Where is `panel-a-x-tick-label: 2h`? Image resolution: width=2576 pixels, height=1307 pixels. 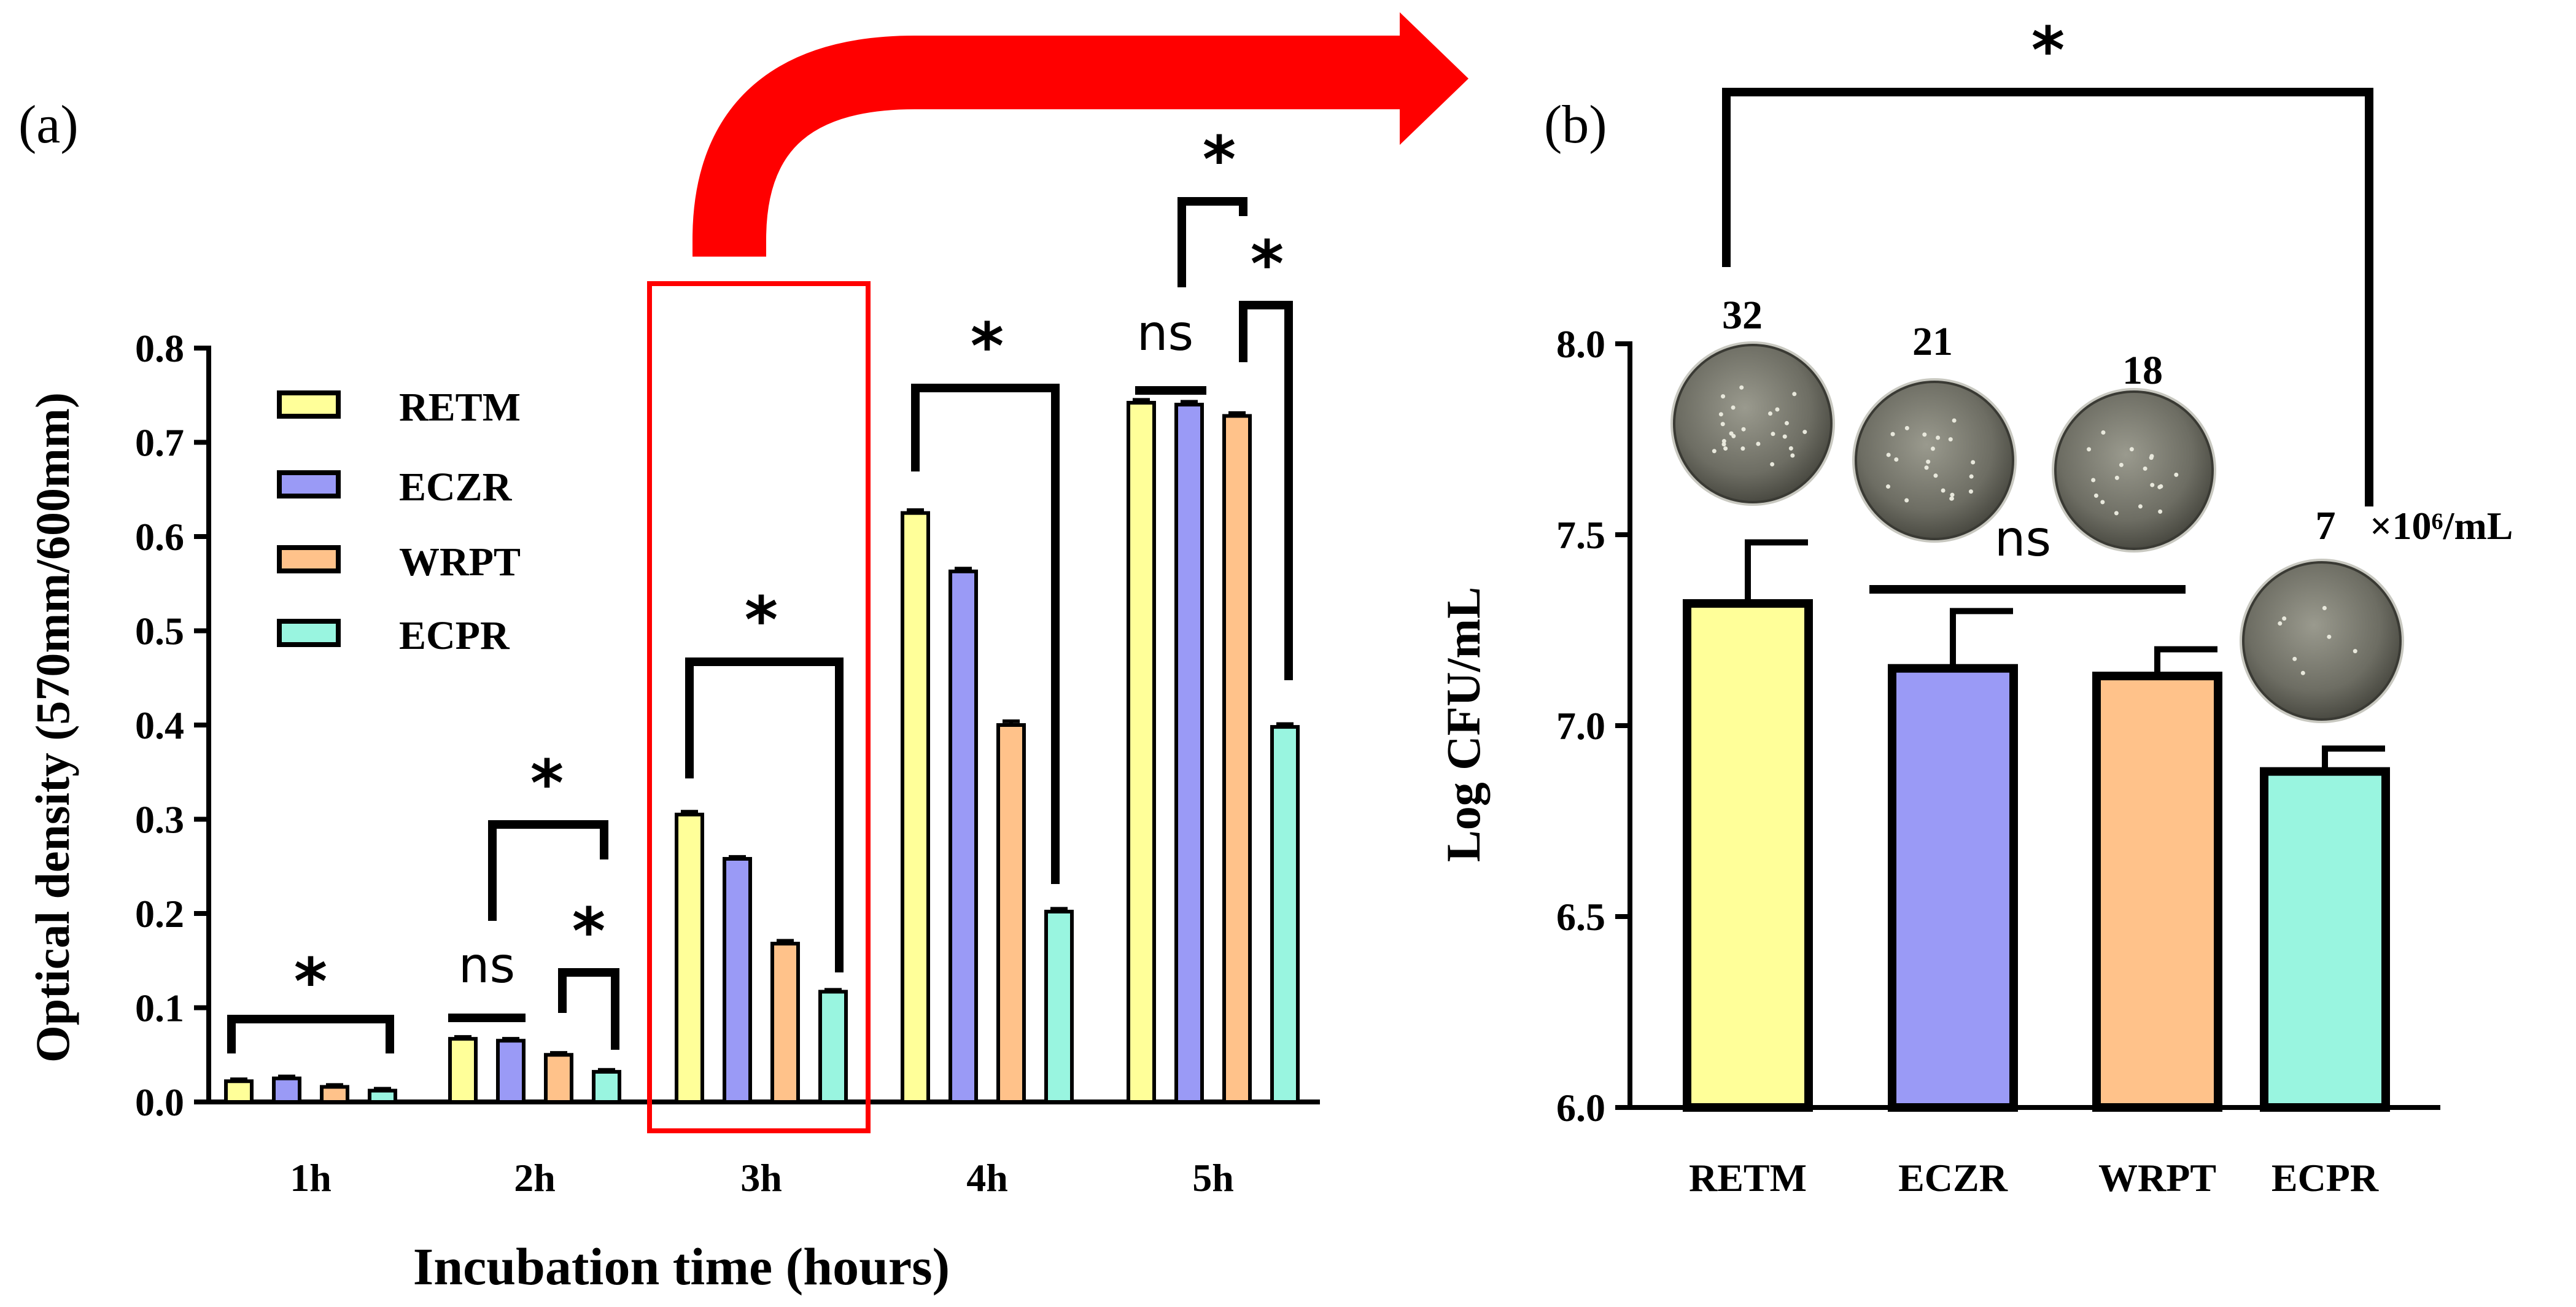 panel-a-x-tick-label: 2h is located at coordinates (535, 1178).